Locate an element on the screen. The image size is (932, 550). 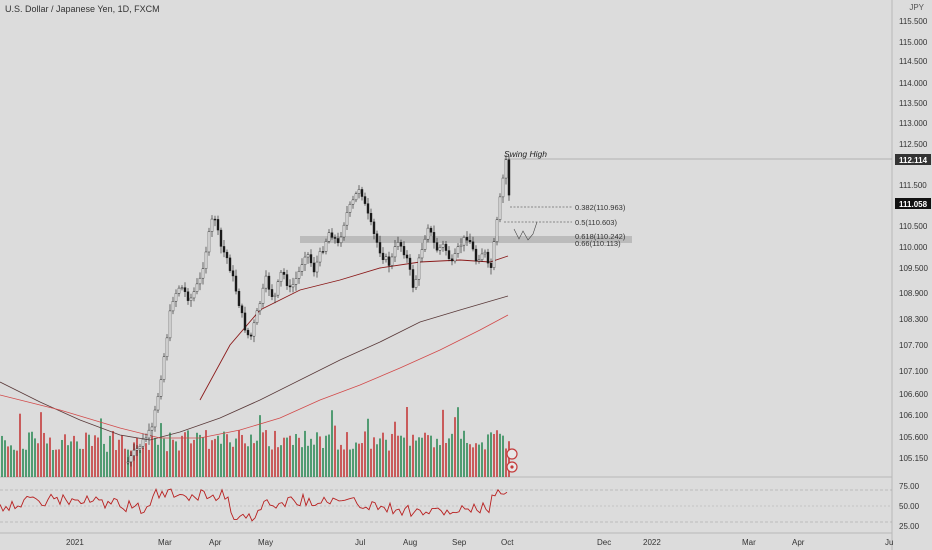
price-tick: 108.300 is located at coordinates (913, 319).